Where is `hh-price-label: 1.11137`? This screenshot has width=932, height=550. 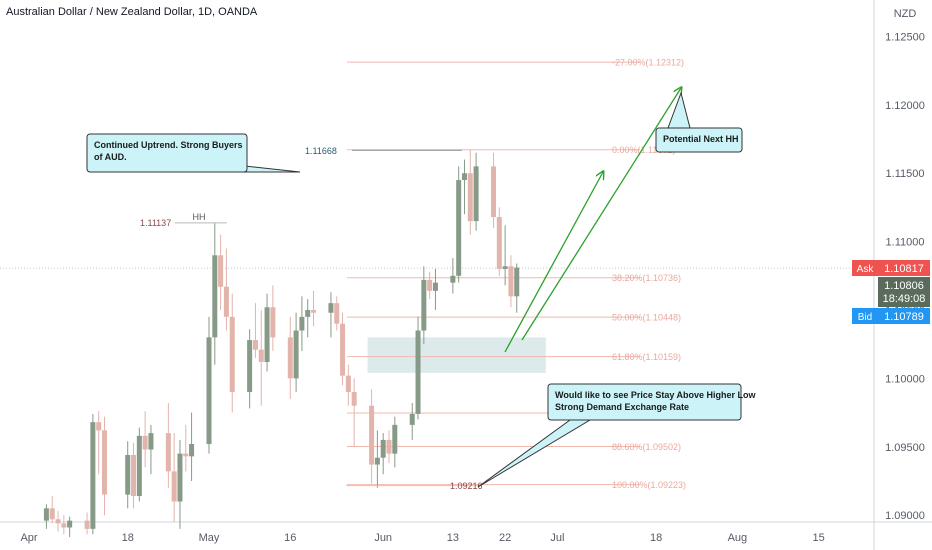
hh-price-label: 1.11137 is located at coordinates (155, 223).